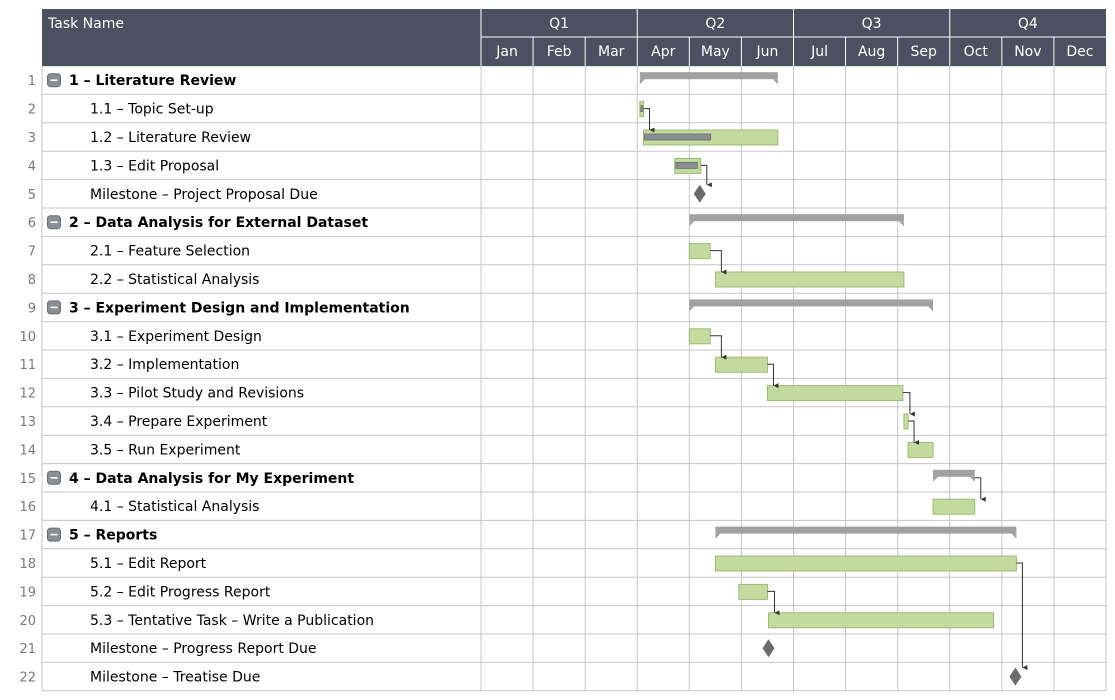 This screenshot has height=700, width=1115. I want to click on row-number: 4, so click(32, 166).